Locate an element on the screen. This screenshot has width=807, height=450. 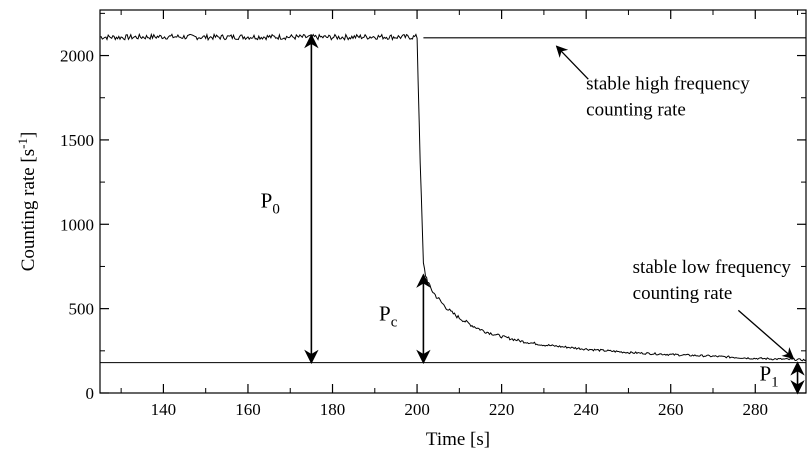
arrow-label: P0 is located at coordinates (270, 202).